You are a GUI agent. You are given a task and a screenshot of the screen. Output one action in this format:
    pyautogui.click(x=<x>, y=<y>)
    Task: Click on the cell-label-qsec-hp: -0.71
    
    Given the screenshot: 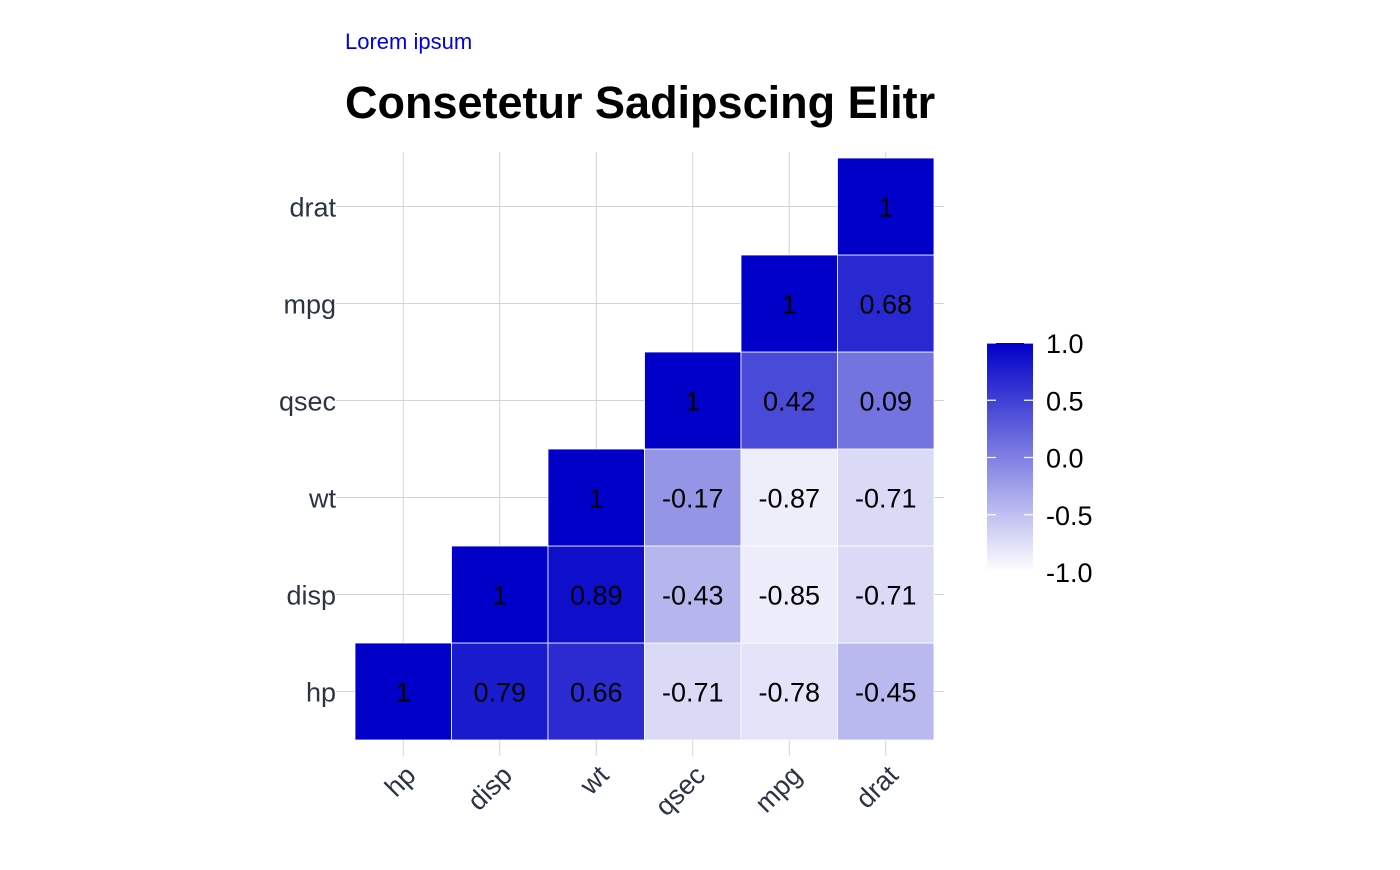 What is the action you would take?
    pyautogui.click(x=693, y=693)
    